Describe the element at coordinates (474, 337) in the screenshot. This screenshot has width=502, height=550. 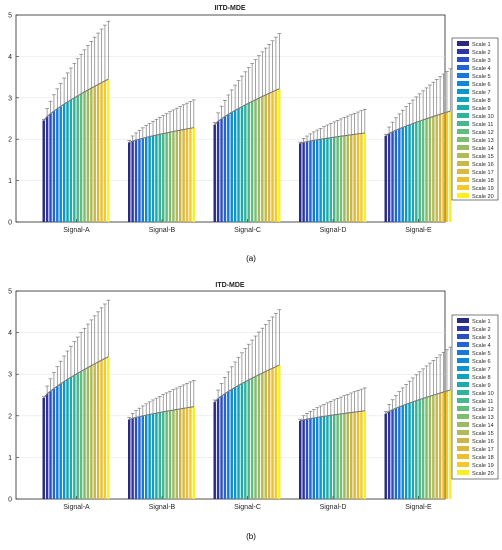
I see `legend-item: Scale 3` at that location.